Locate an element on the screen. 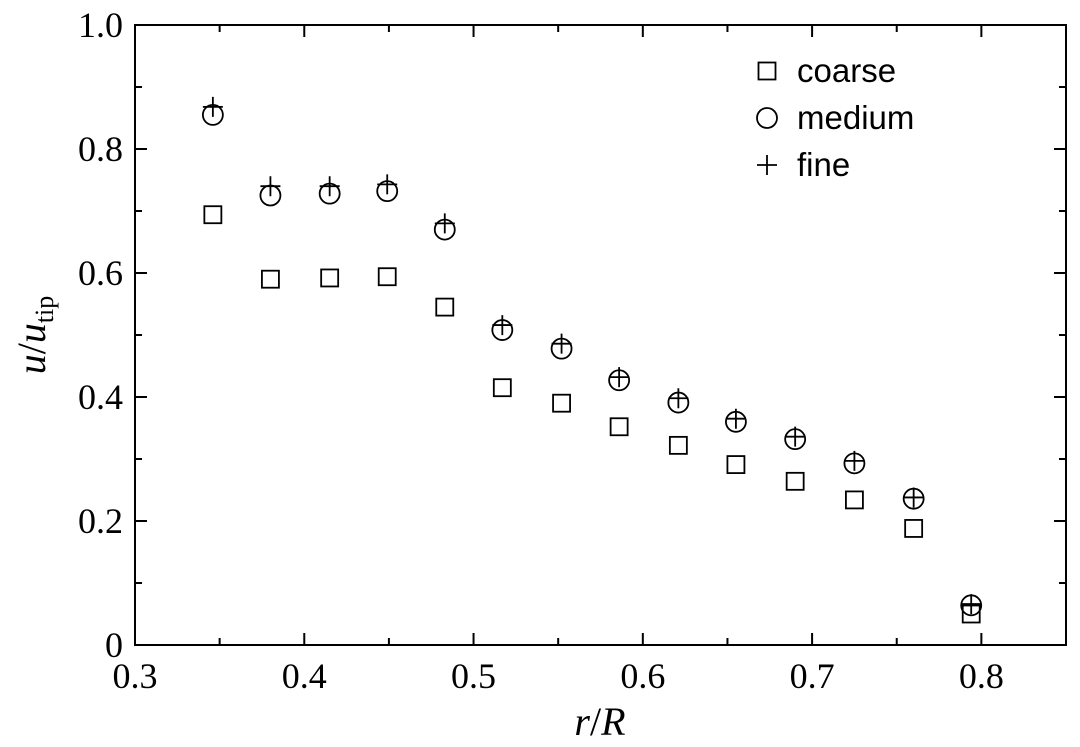 The image size is (1080, 747). x-tick-label: 0.3 is located at coordinates (135, 676).